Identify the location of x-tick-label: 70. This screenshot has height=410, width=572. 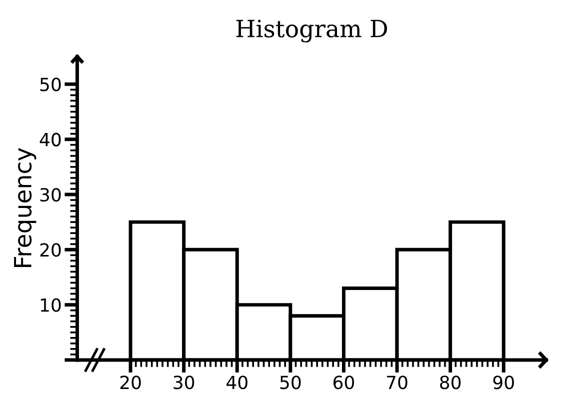
(397, 383).